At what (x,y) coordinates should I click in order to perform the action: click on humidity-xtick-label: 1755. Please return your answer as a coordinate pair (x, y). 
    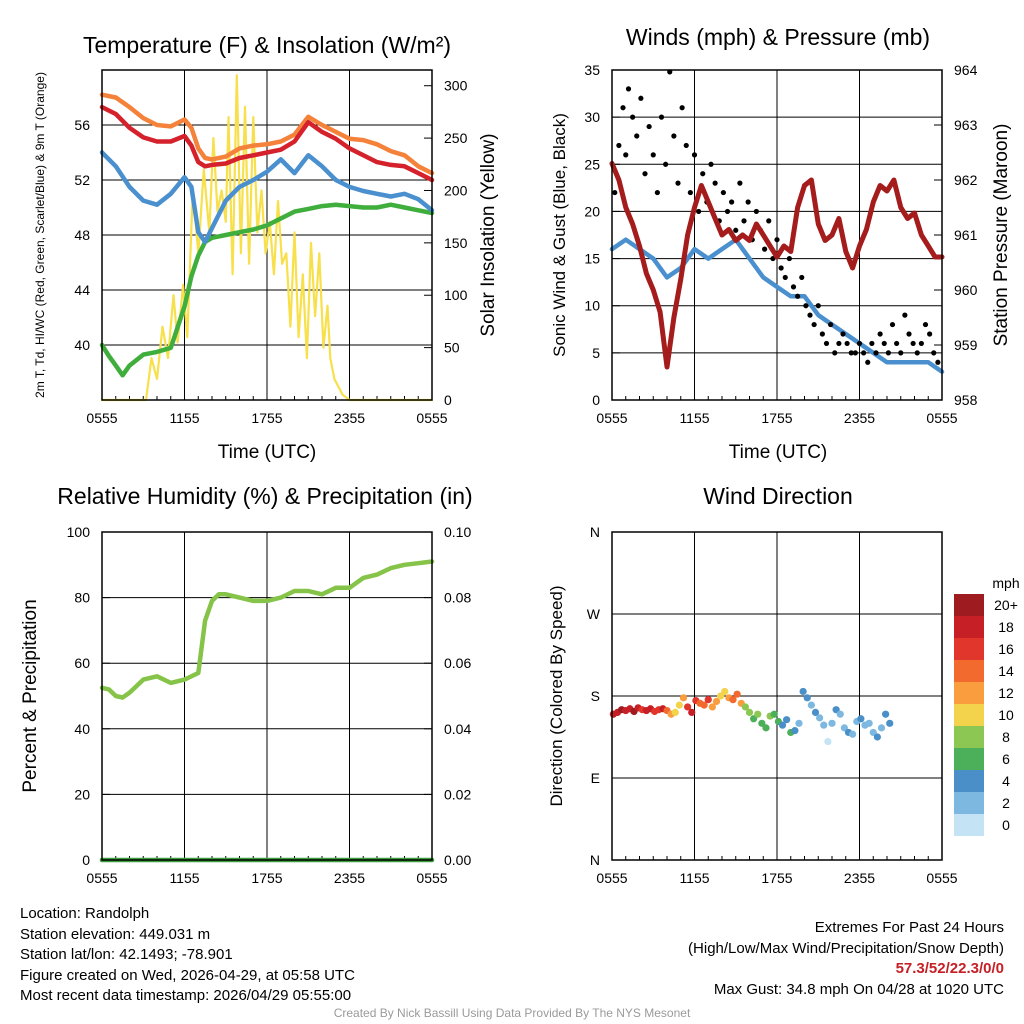
    Looking at the image, I should click on (266, 878).